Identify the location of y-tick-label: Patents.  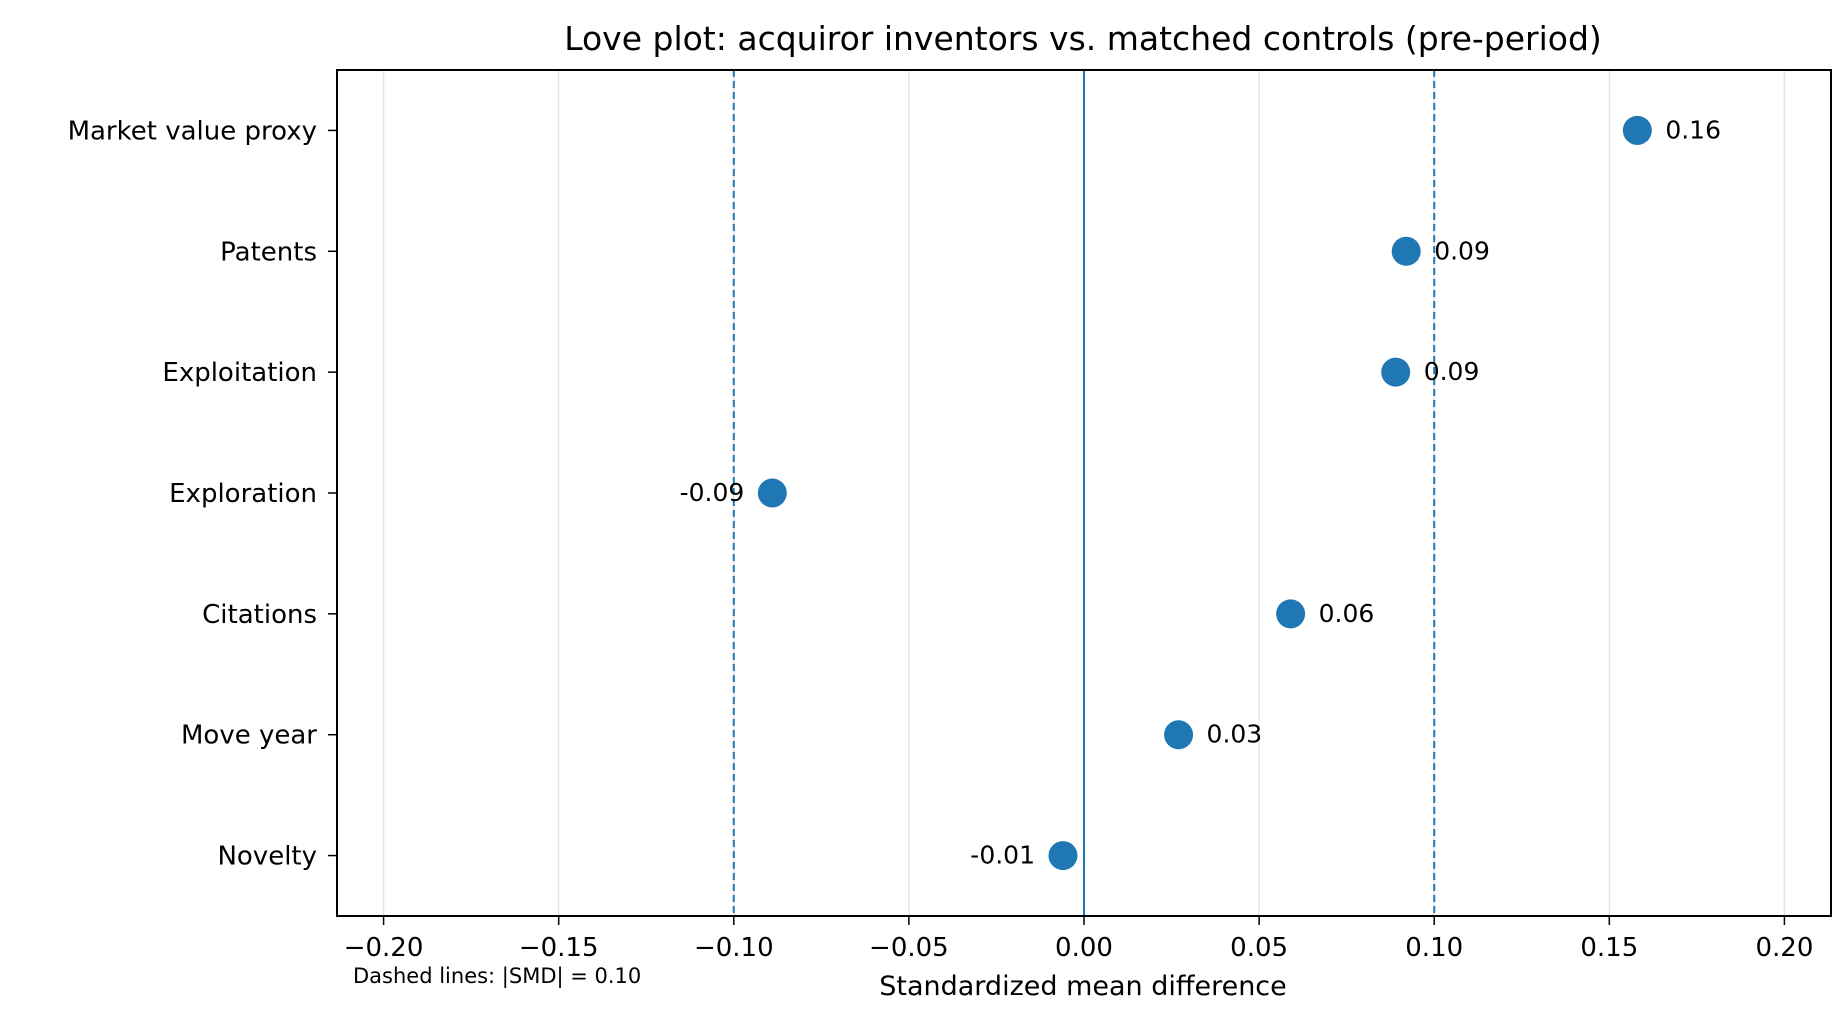
(268, 252).